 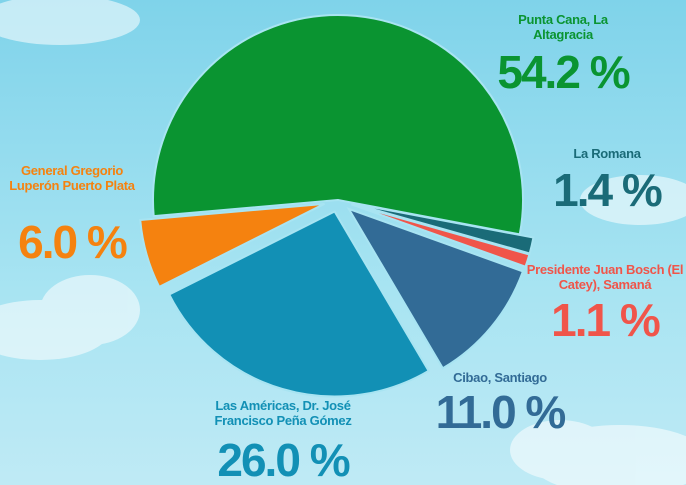 I want to click on value-label: 6.0 %, so click(x=73, y=242).